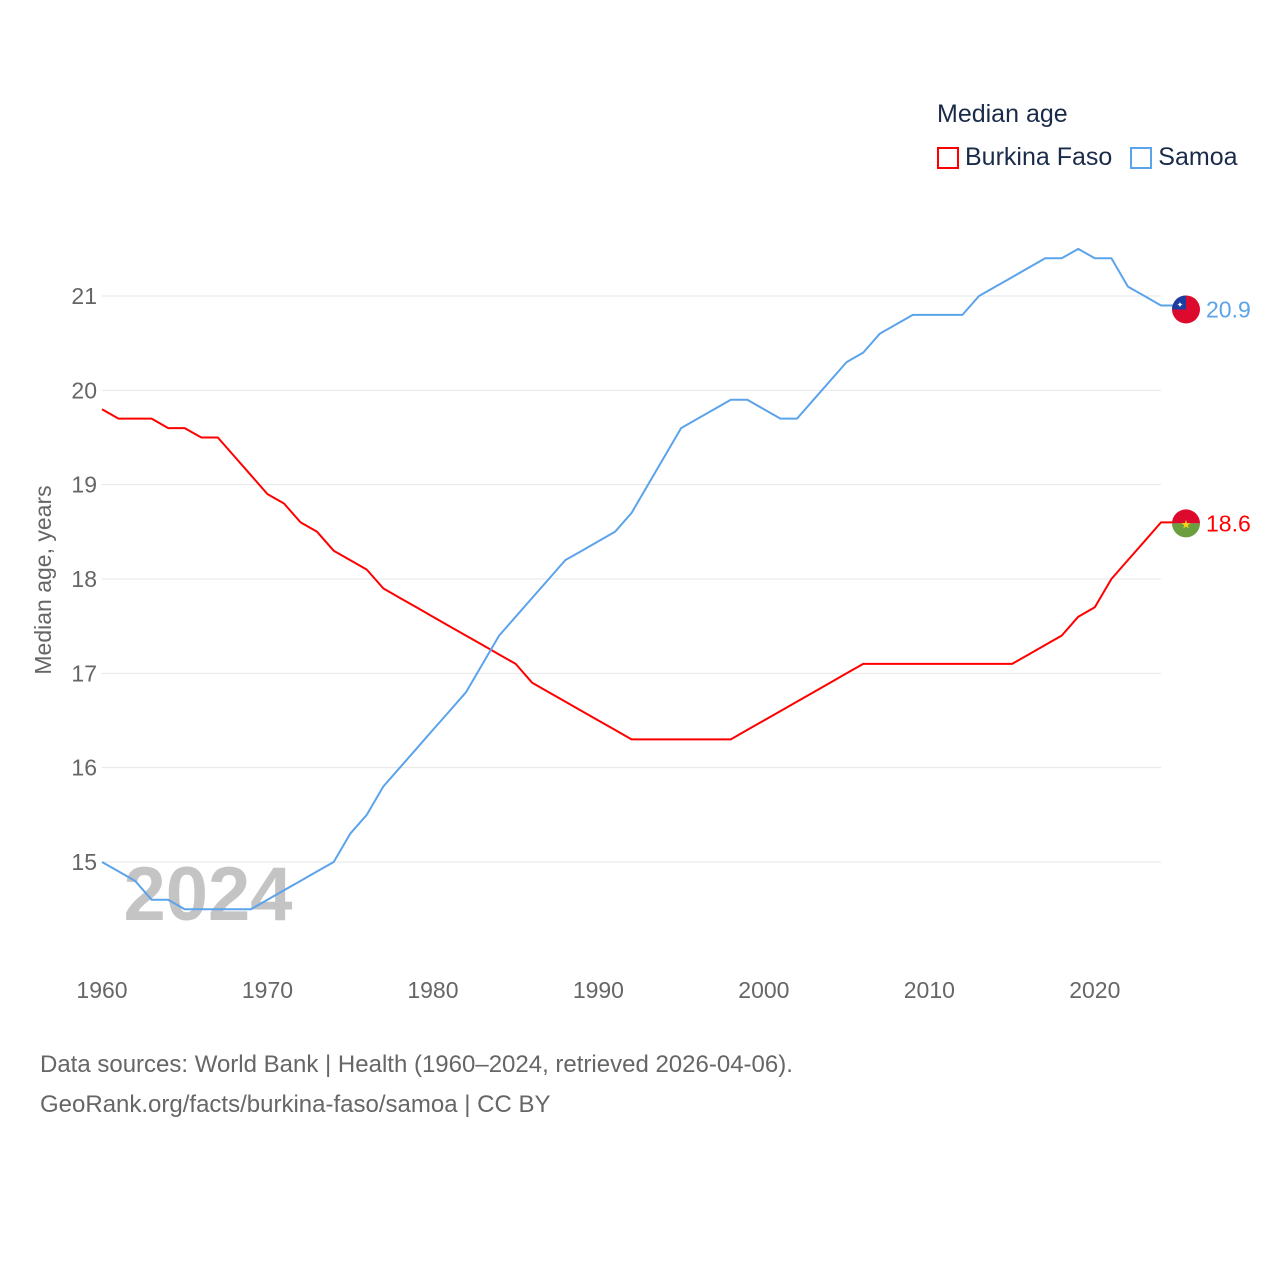 The width and height of the screenshot is (1280, 1280). Describe the element at coordinates (84, 673) in the screenshot. I see `y-tick-label: 17` at that location.